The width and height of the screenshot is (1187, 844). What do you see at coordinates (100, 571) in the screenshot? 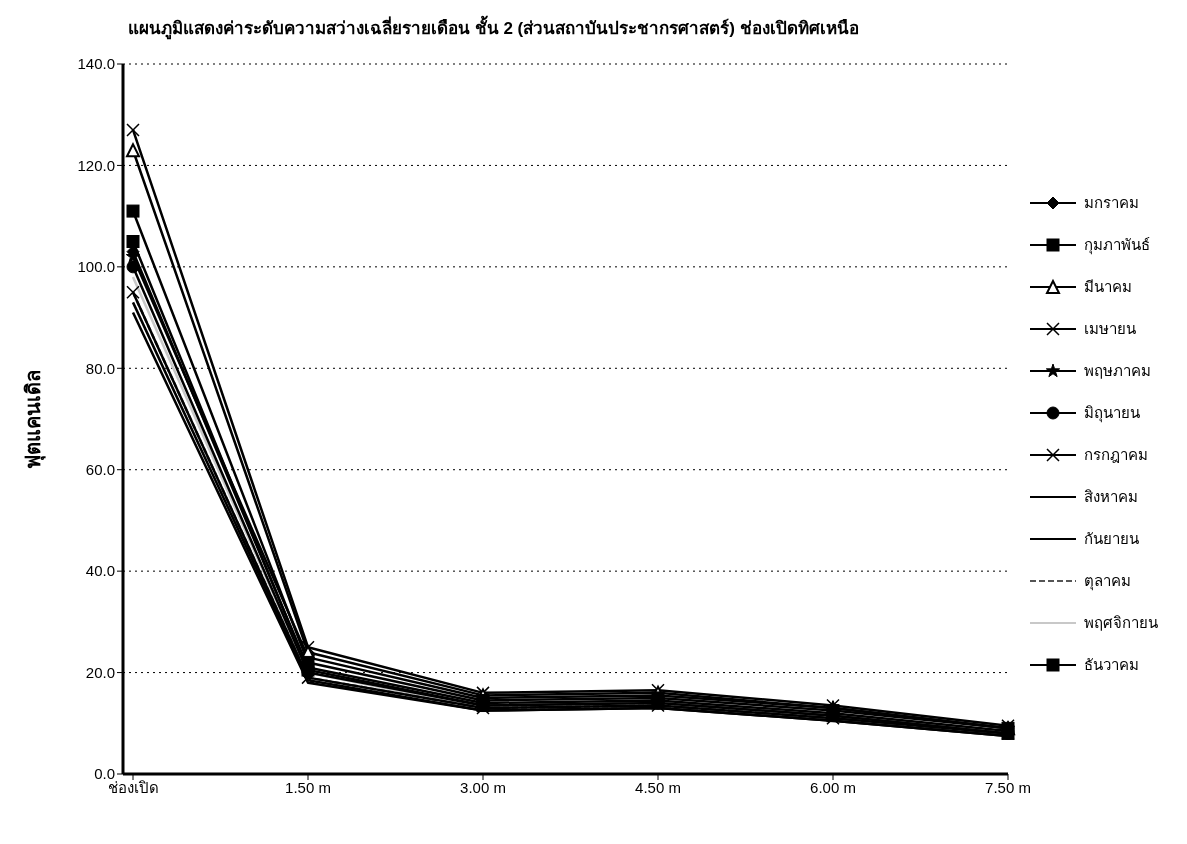
I see `y-tick-label: 40.0` at bounding box center [100, 571].